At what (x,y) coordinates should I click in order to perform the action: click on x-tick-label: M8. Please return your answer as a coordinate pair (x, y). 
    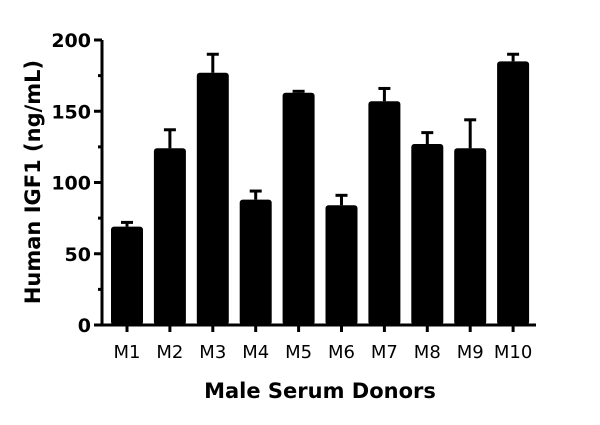
    Looking at the image, I should click on (427, 352).